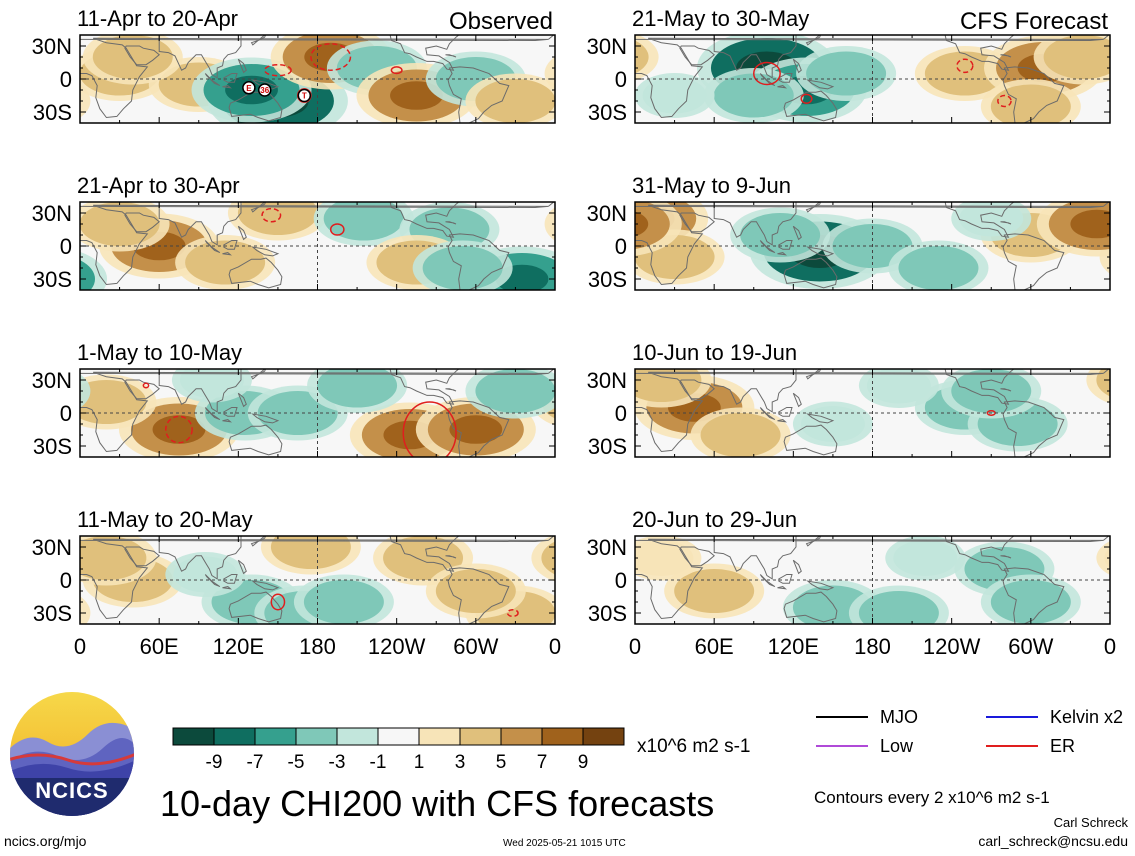 This screenshot has width=1135, height=856. I want to click on storm-marker-label: 36, so click(264, 90).